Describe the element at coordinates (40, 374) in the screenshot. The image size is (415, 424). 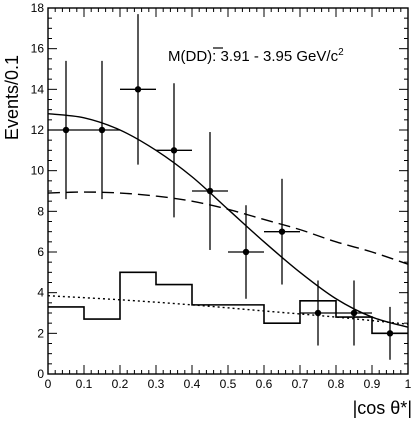
I see `y-tick-label: 0` at that location.